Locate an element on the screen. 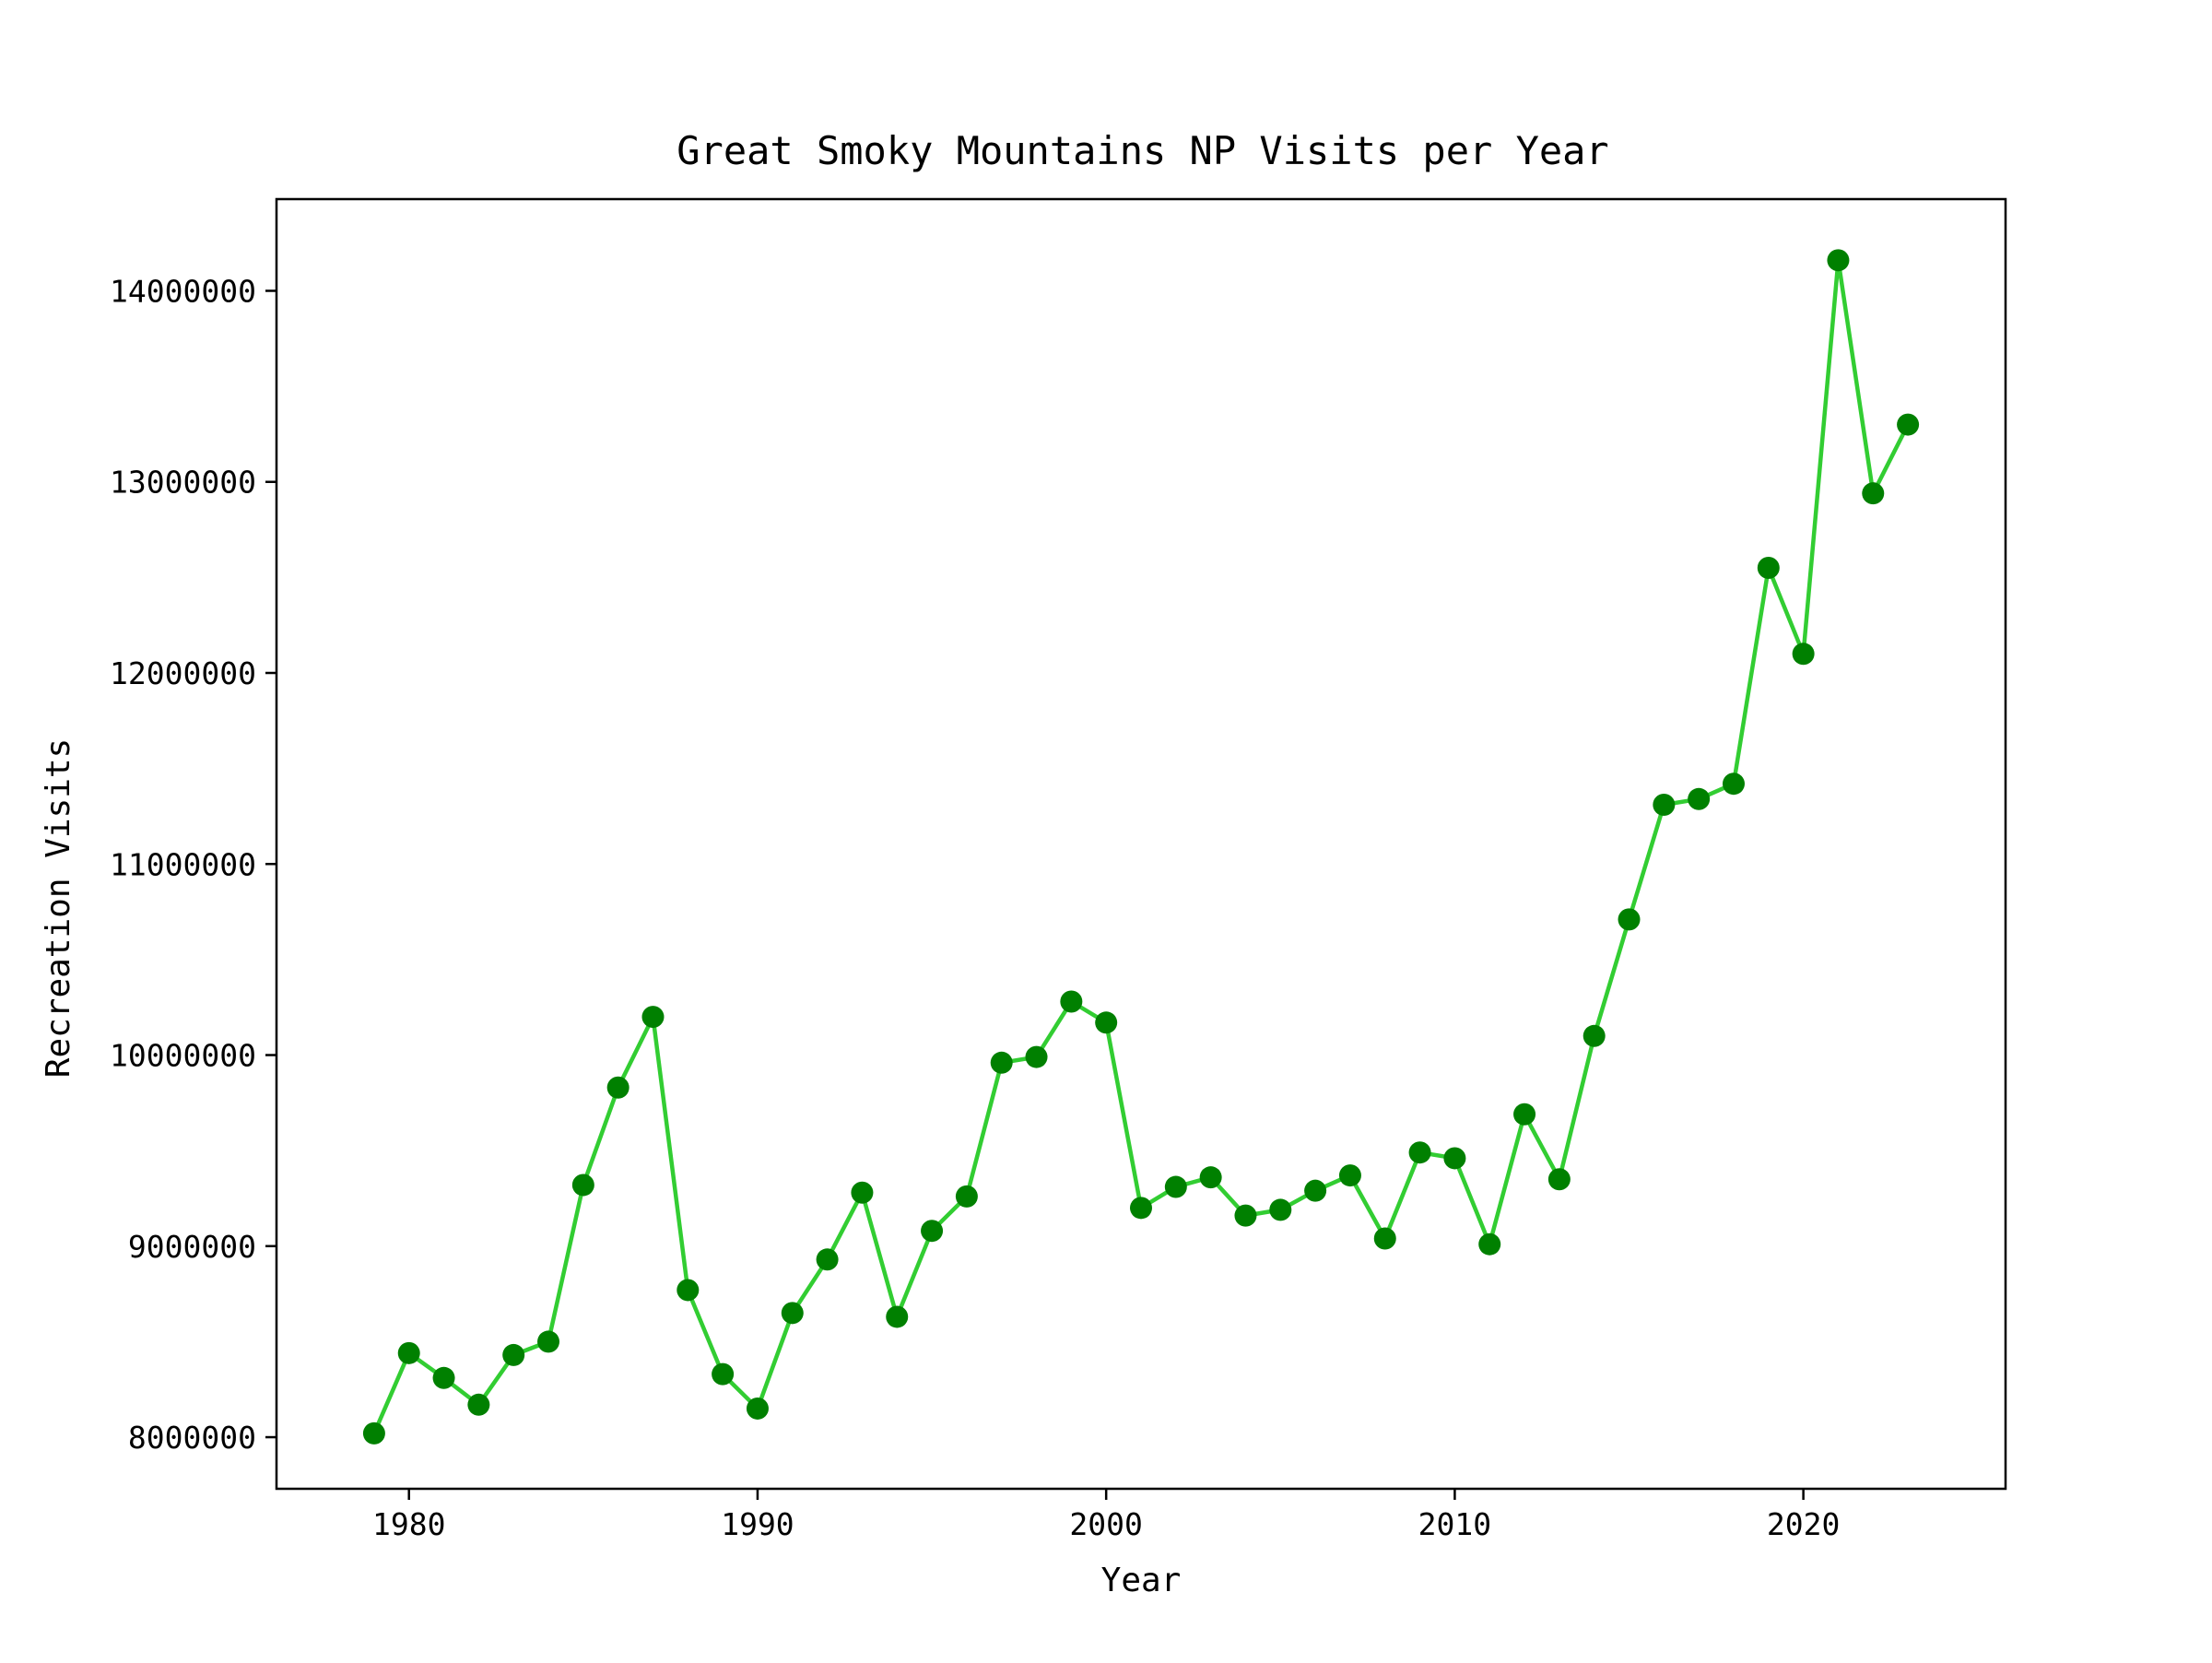  y-tick-label: 8000000 is located at coordinates (192, 1438).